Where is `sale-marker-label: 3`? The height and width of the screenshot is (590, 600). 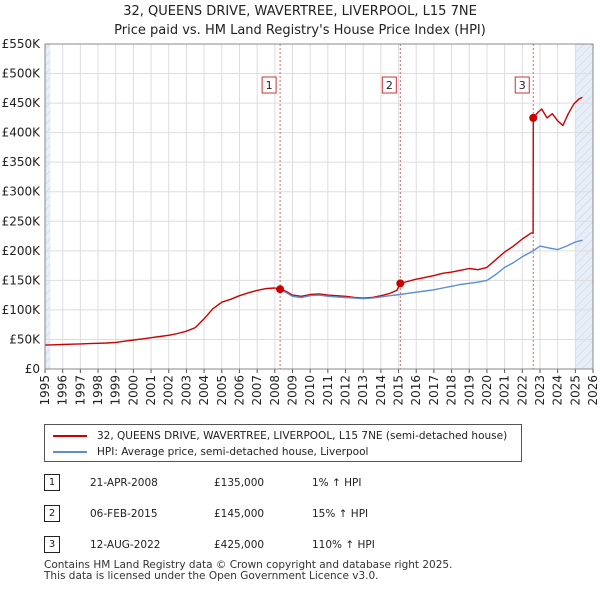
sale-marker-label: 3 is located at coordinates (522, 85).